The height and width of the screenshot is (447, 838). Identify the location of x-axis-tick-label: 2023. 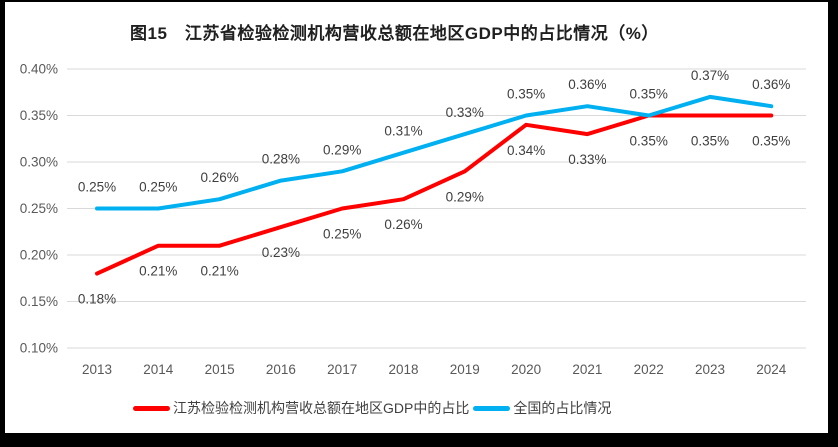
(710, 369).